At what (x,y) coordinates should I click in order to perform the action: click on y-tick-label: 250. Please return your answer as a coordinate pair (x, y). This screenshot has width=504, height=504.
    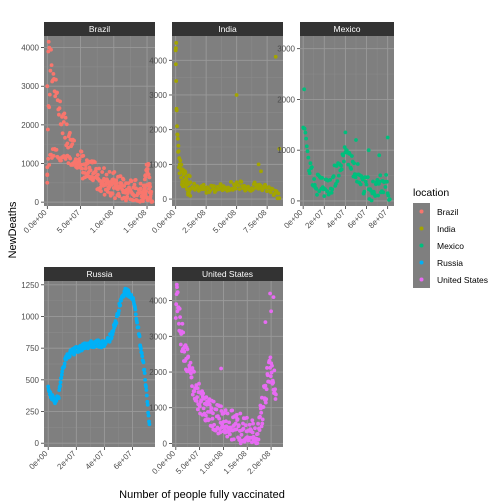
    Looking at the image, I should click on (33, 412).